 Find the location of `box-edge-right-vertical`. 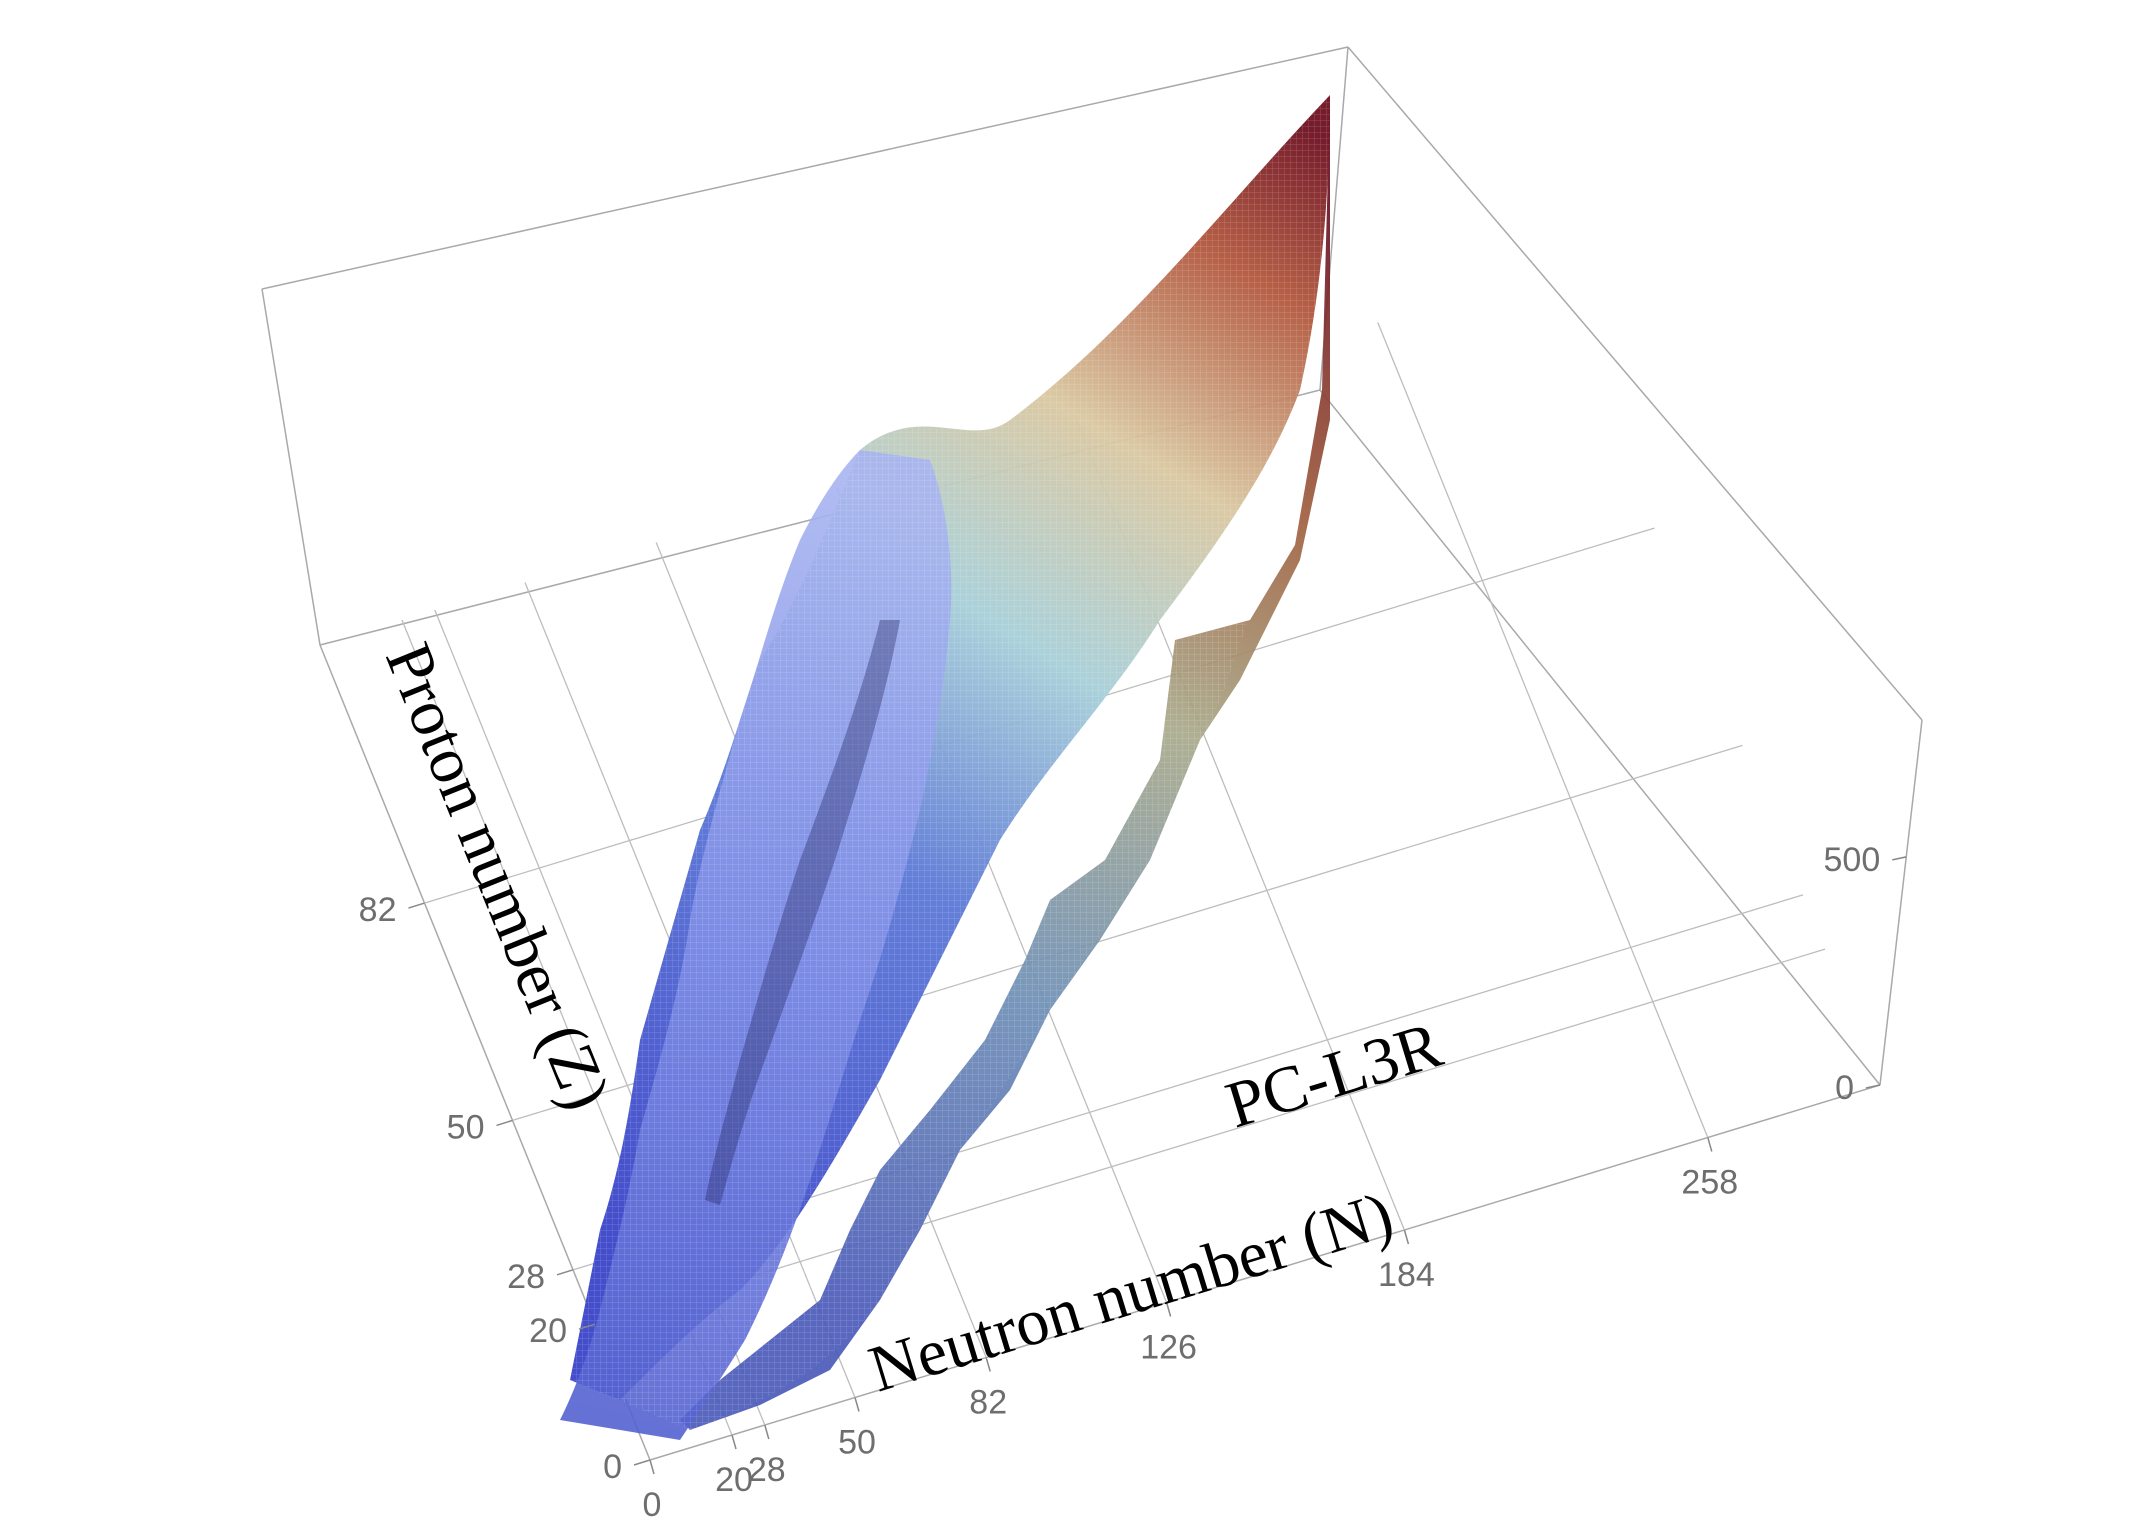

box-edge-right-vertical is located at coordinates (1901, 902).